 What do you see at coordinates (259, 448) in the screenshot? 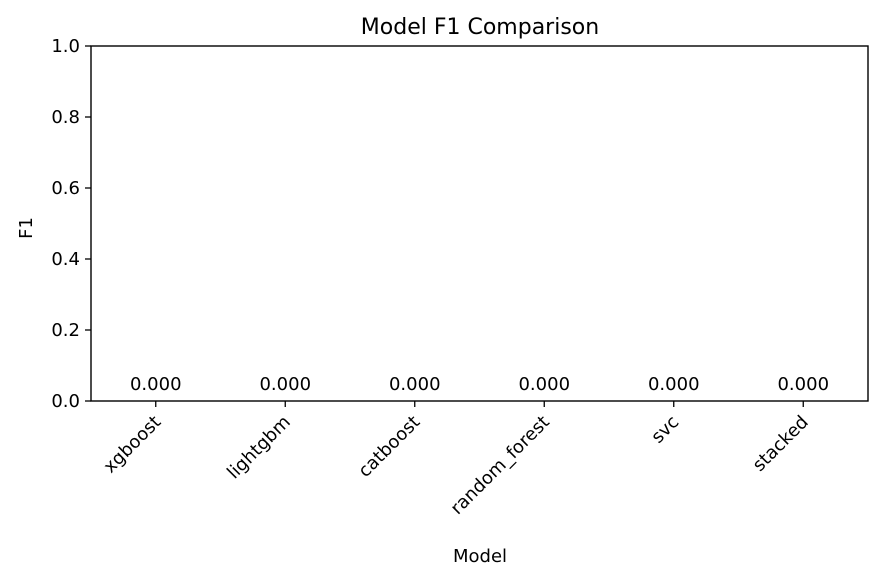
I see `x-tick-label: lightgbm` at bounding box center [259, 448].